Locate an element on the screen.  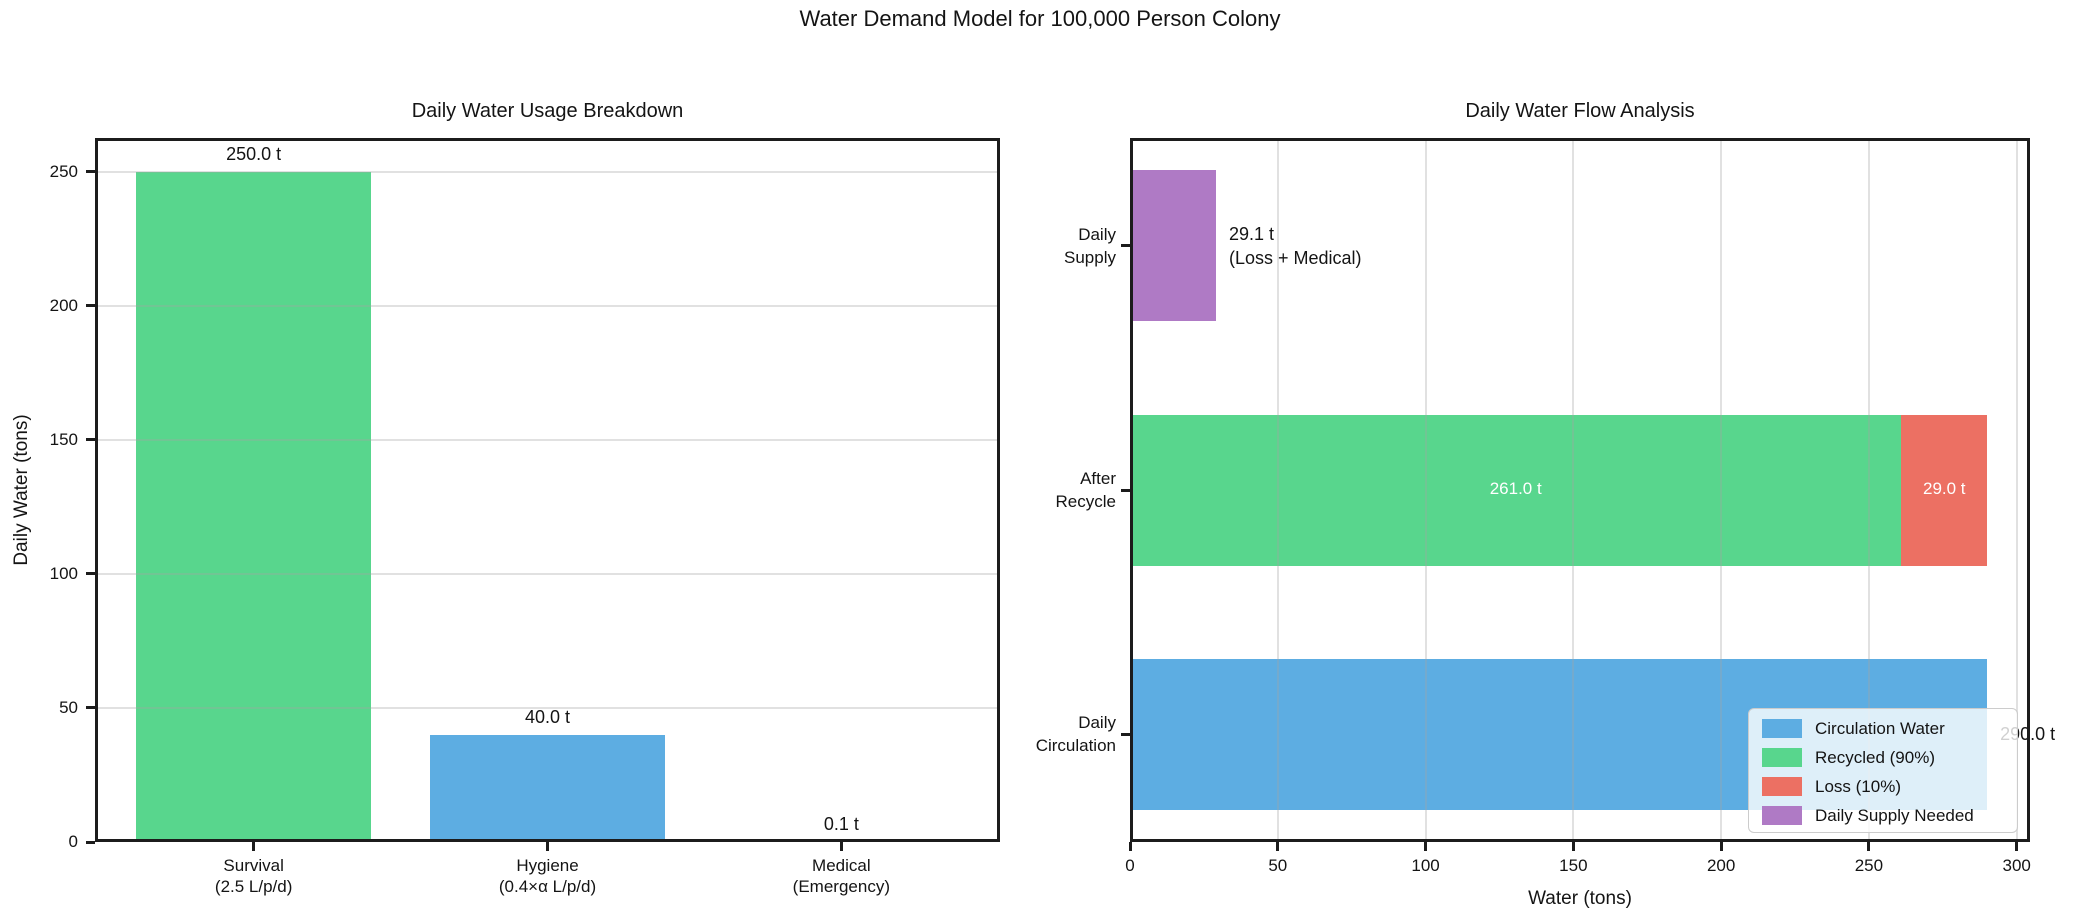
flow-xtick-label-0: 0 is located at coordinates (1130, 865).